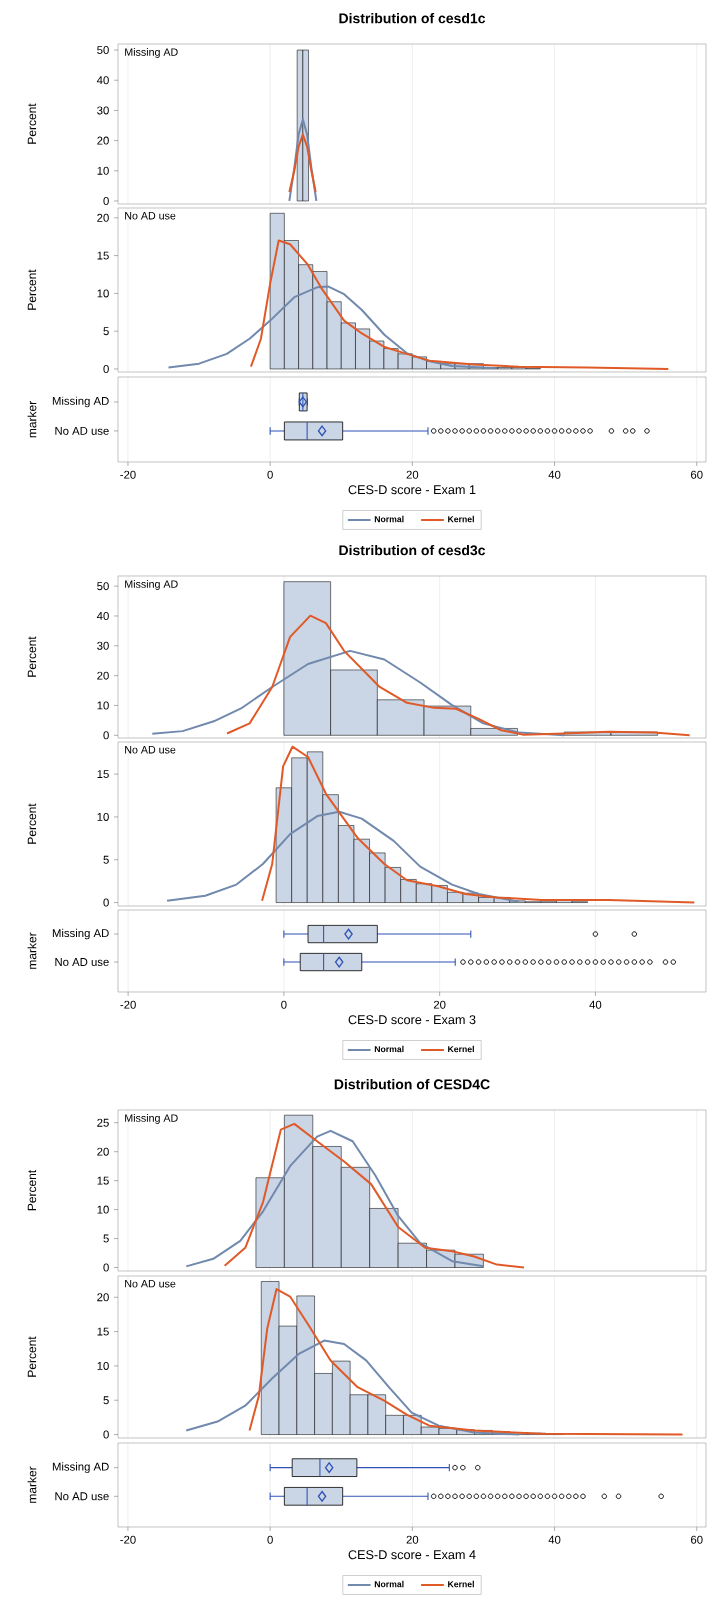 Image resolution: width=709 pixels, height=1599 pixels. Describe the element at coordinates (103, 1122) in the screenshot. I see `y-tick-label: 25` at that location.